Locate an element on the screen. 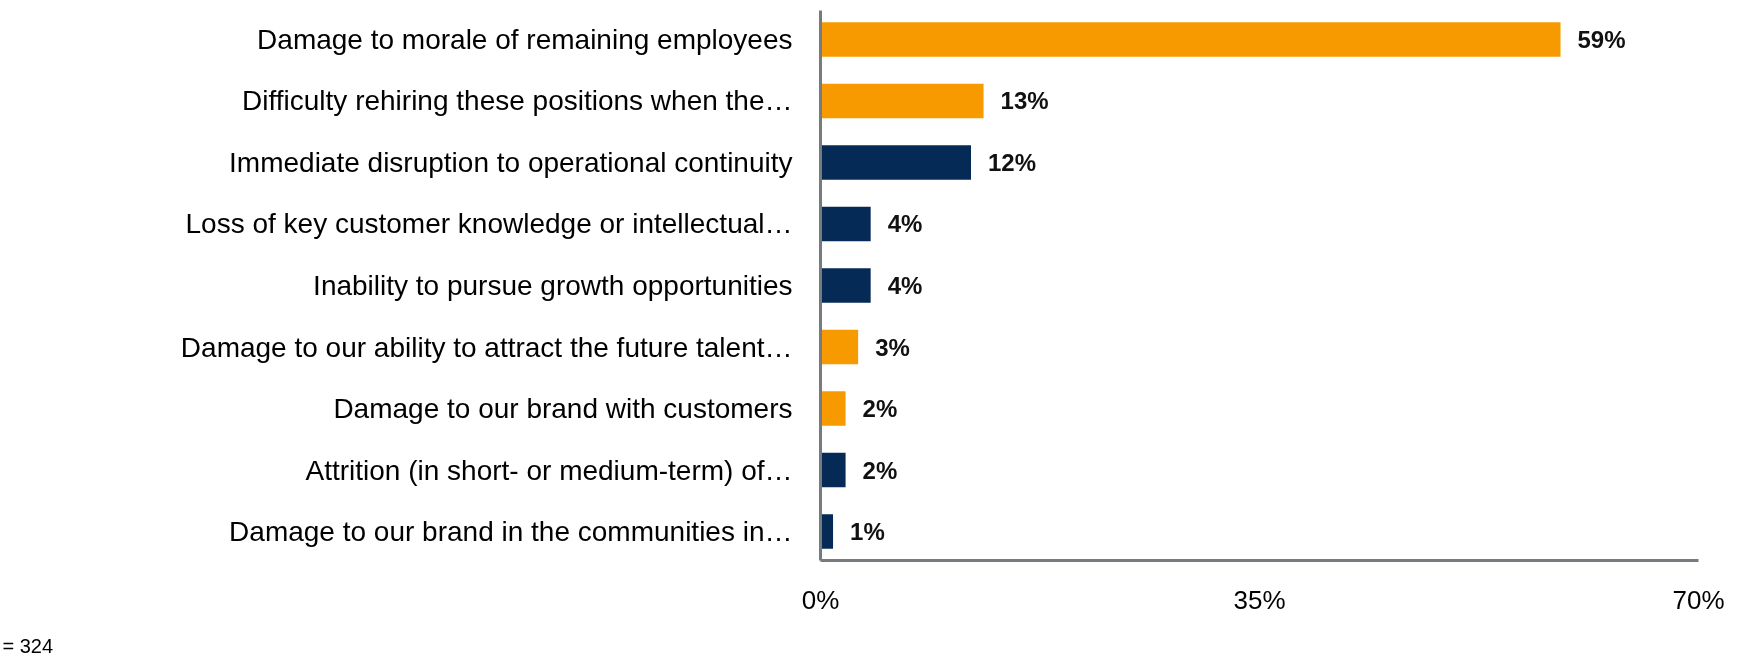 The image size is (1746, 671). data-label: 3% is located at coordinates (892, 347).